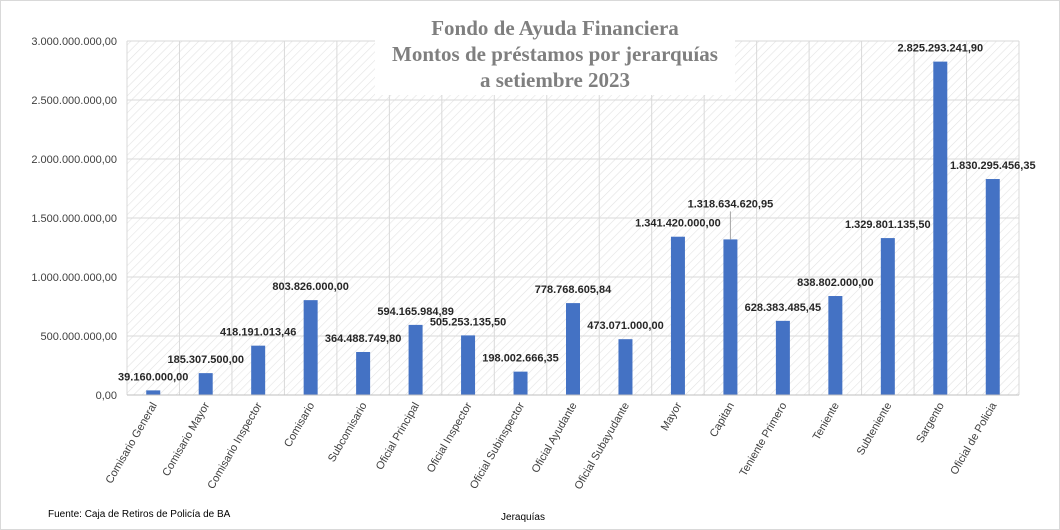 This screenshot has width=1060, height=530. What do you see at coordinates (450, 437) in the screenshot?
I see `x-tick-label: Oficial Inspector` at bounding box center [450, 437].